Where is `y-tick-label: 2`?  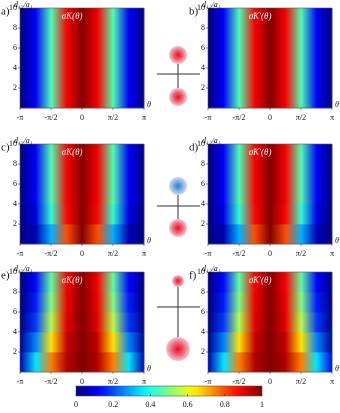
y-tick-label: 2 is located at coordinates (203, 351).